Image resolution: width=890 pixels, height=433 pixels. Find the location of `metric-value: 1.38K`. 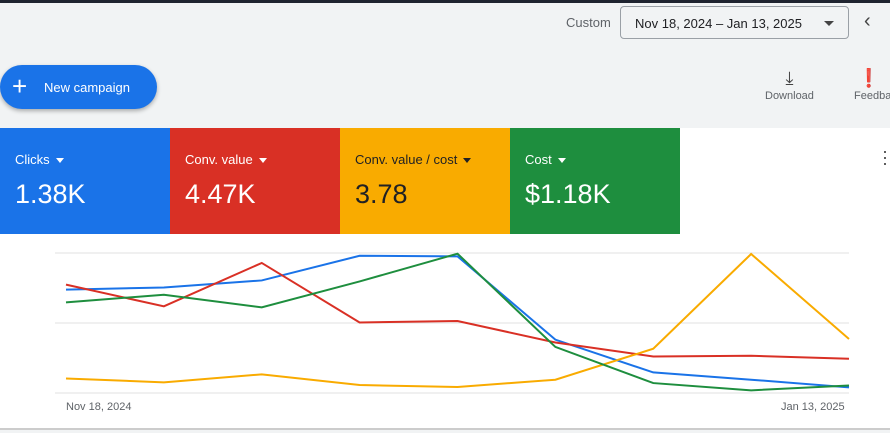

metric-value: 1.38K is located at coordinates (50, 194).